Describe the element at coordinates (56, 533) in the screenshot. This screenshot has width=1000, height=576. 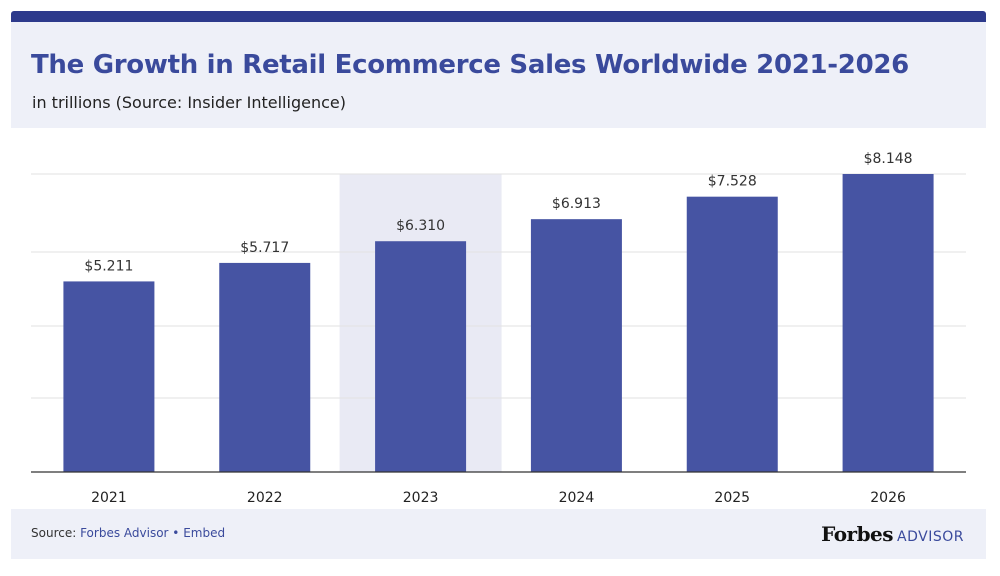
I see `source-prefix: Source:` at that location.